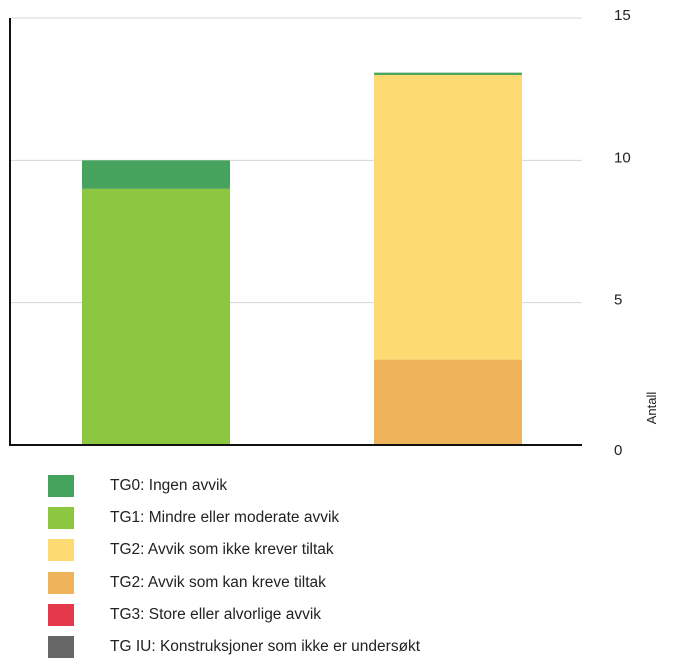  What do you see at coordinates (618, 450) in the screenshot?
I see `y-tick-label: 0` at bounding box center [618, 450].